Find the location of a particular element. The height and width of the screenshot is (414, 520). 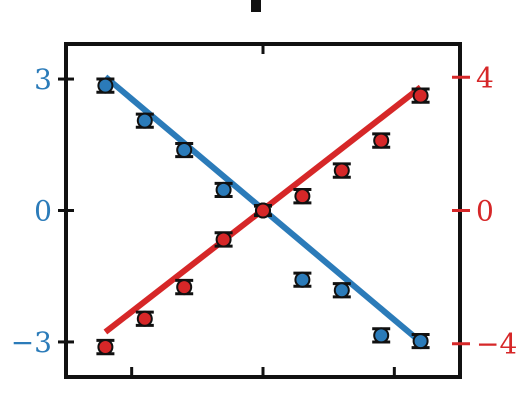

left-tick-label: 3 is located at coordinates (43, 79).